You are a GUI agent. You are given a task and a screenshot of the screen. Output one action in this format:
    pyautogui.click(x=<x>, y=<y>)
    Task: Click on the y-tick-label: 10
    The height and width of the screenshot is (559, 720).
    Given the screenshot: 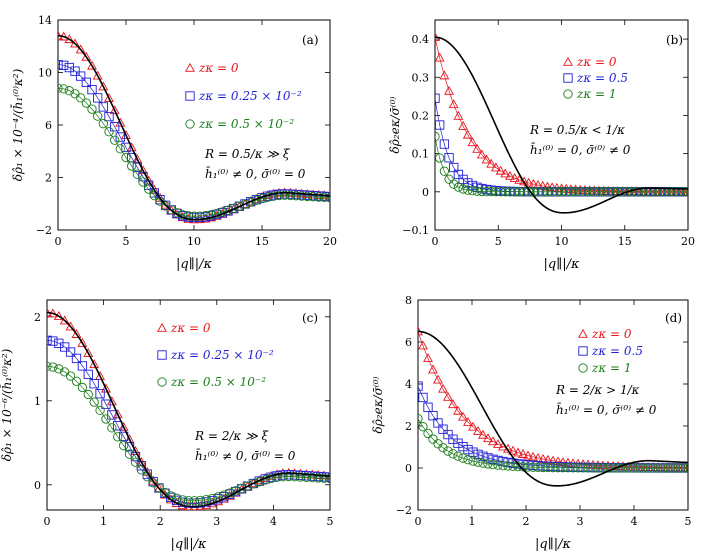 What is the action you would take?
    pyautogui.click(x=45, y=73)
    